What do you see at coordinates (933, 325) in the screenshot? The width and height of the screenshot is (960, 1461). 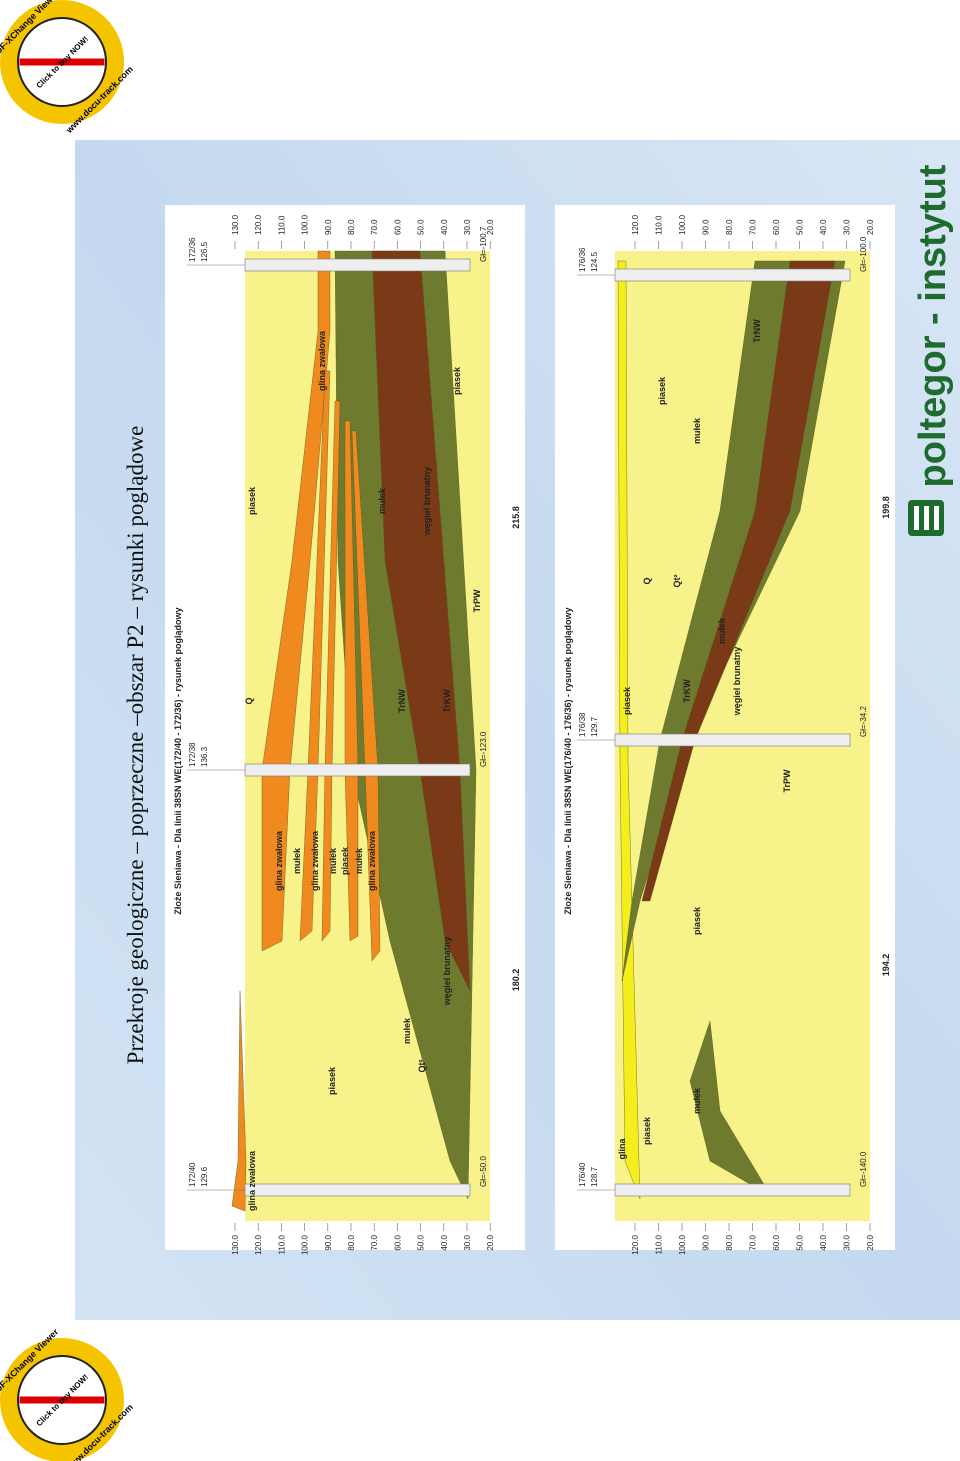 I see `logo-text: poltegor - instytut` at bounding box center [933, 325].